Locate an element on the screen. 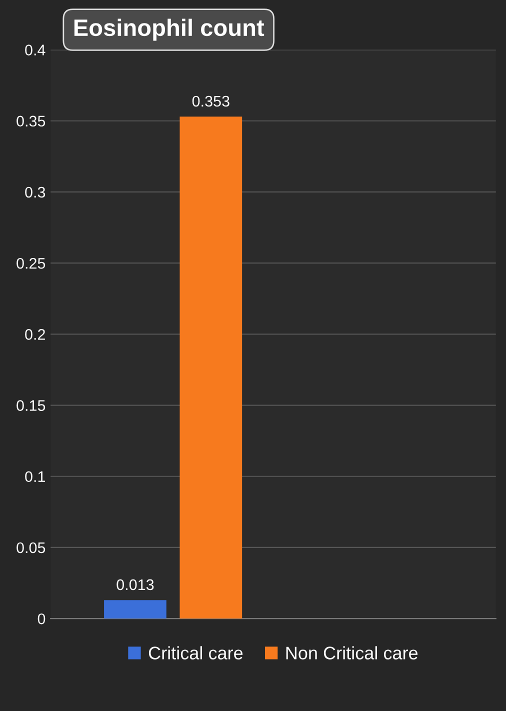 The width and height of the screenshot is (506, 711). data-label: 0.013 is located at coordinates (135, 584).